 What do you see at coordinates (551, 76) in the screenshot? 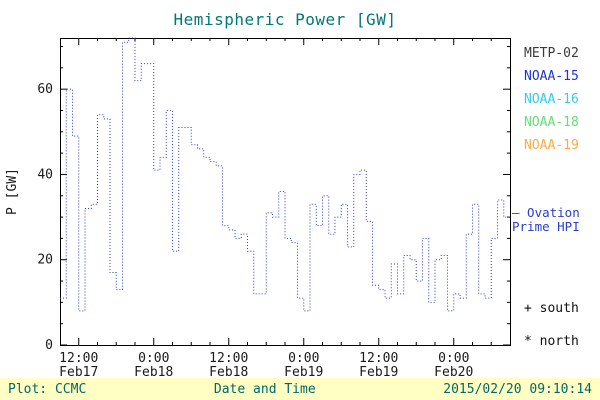
I see `legend-item-noaa15: NOAA-15` at bounding box center [551, 76].